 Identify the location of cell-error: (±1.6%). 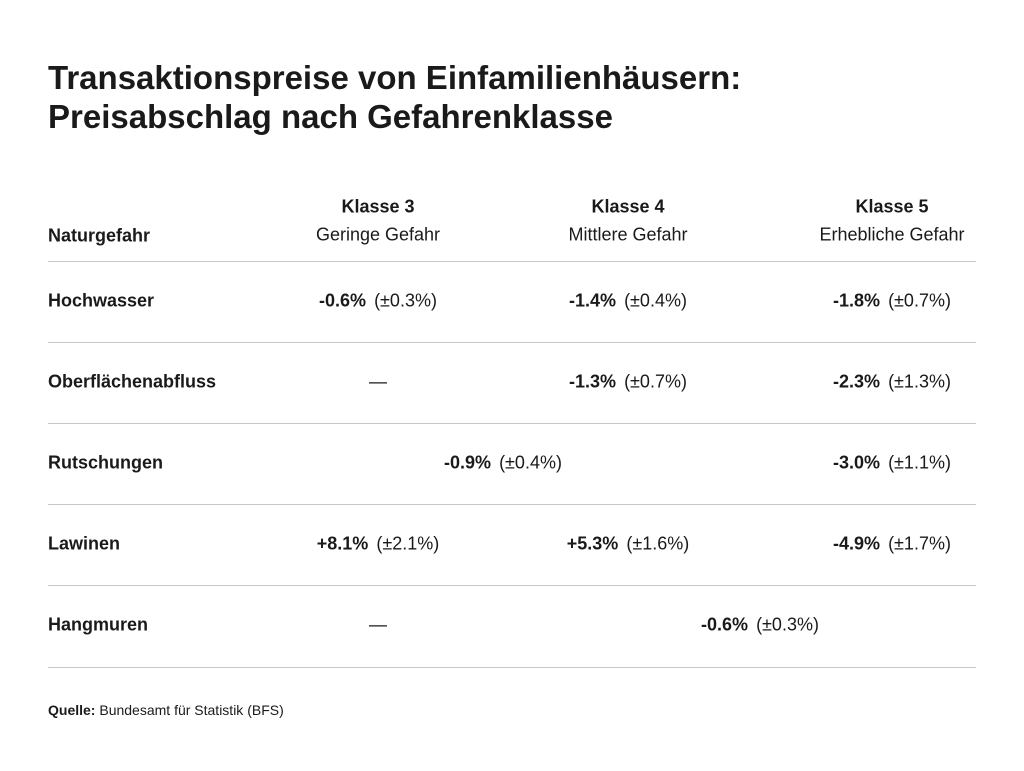
(658, 543).